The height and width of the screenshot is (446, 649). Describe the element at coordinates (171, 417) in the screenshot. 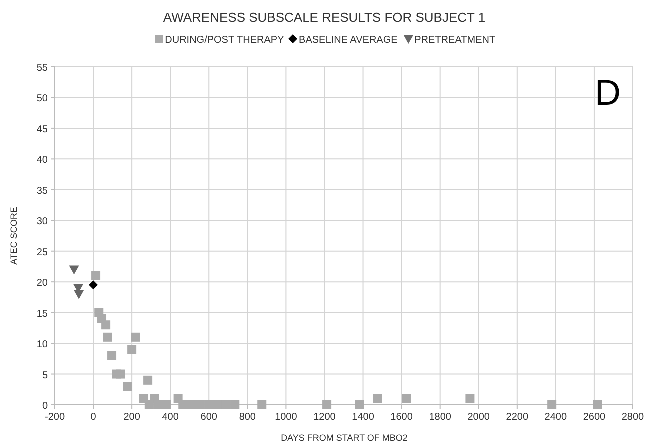

I see `x-tick-label: 400` at that location.